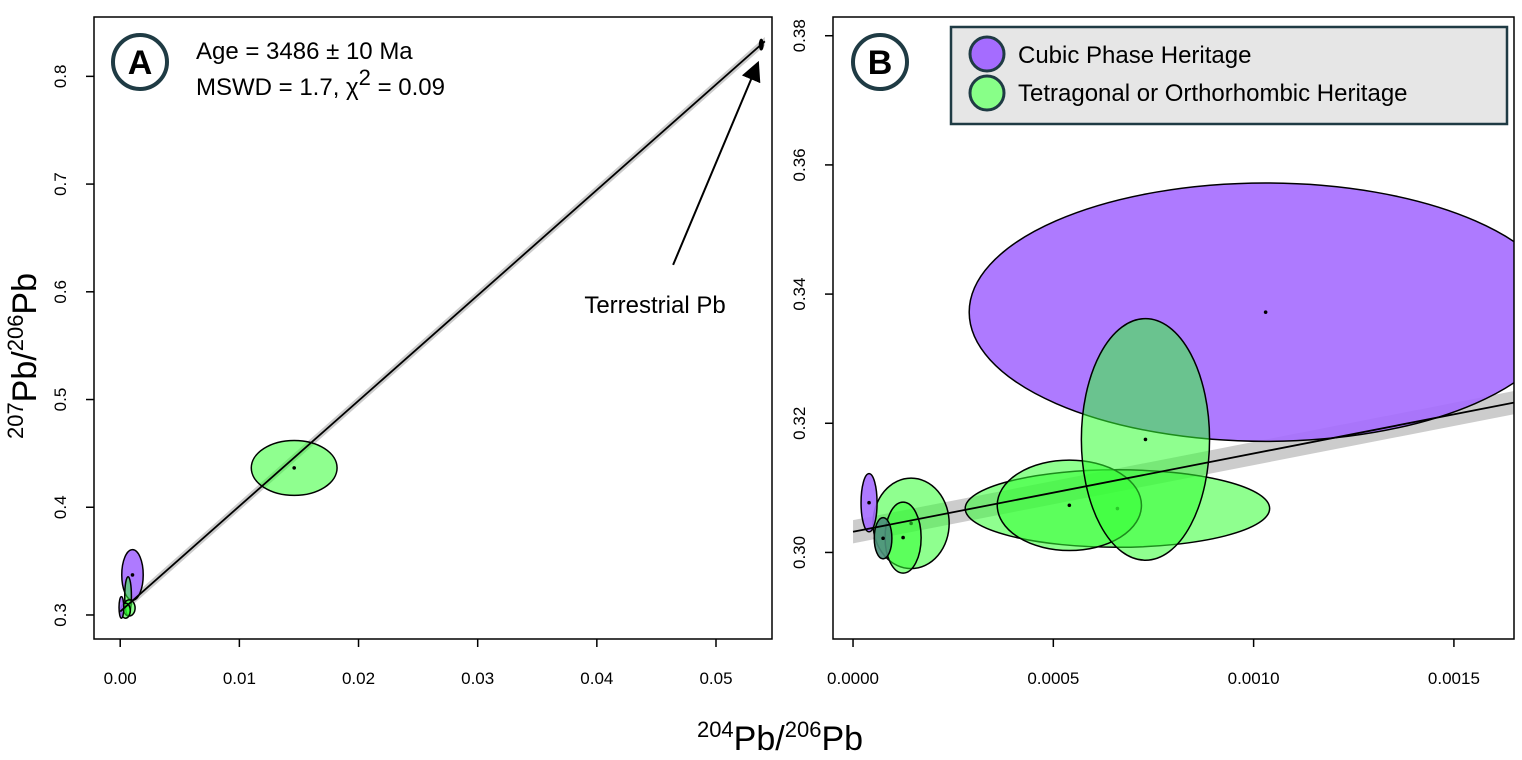 This screenshot has height=760, width=1522. What do you see at coordinates (1053, 678) in the screenshot?
I see `x-tick-label: 0.0005` at bounding box center [1053, 678].